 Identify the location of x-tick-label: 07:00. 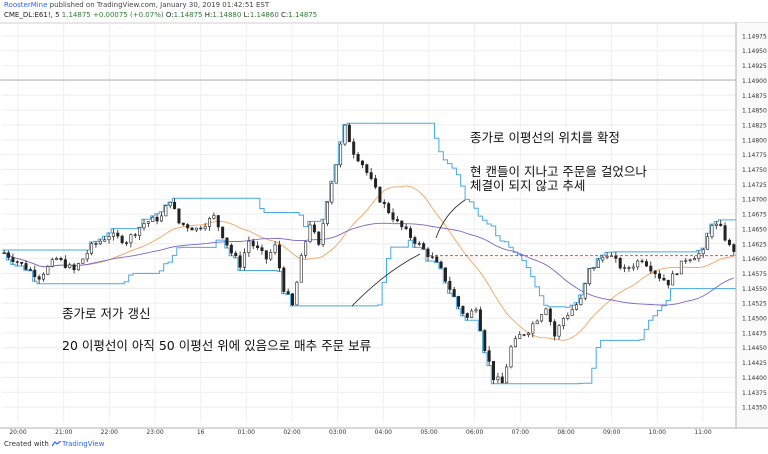
(520, 432).